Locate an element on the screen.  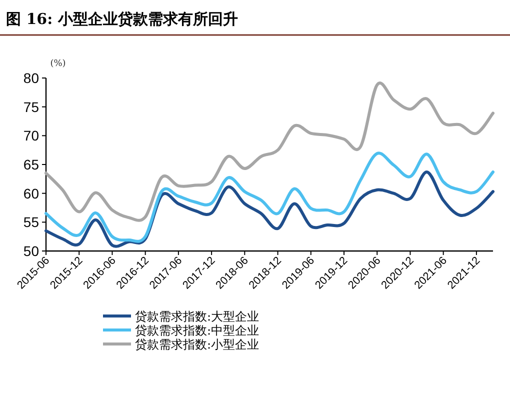
legend-label: 贷款需求指数:小型企业 is located at coordinates (197, 345).